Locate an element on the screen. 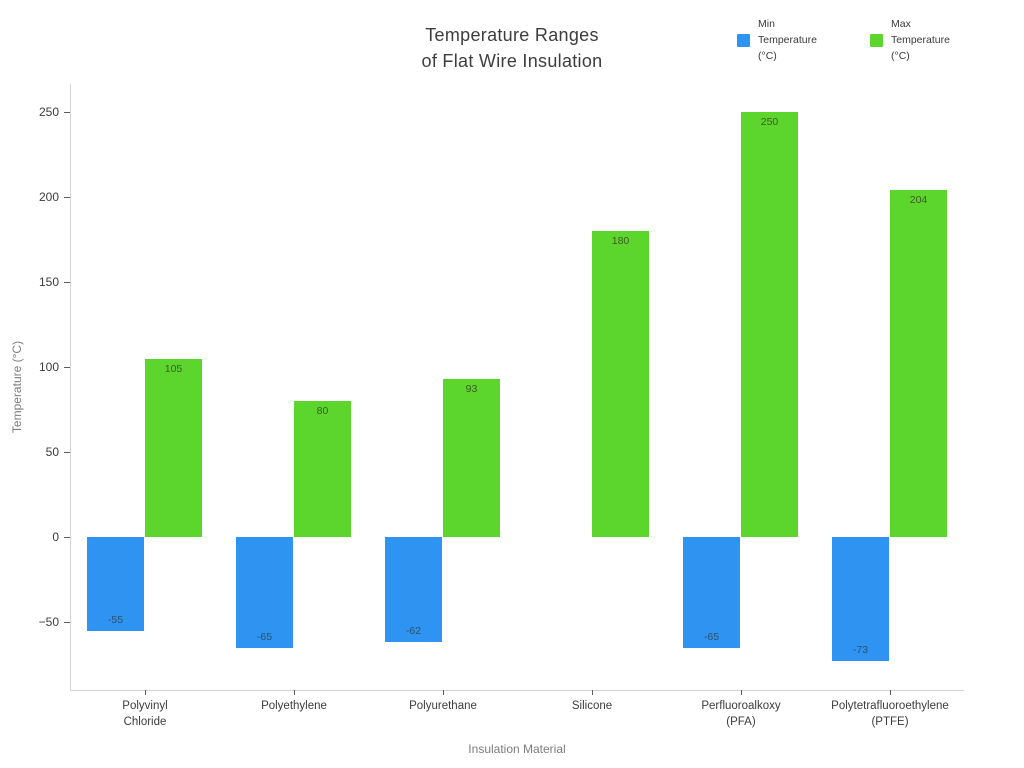 The image size is (1024, 768). legend: Min Temperature (°C) Max Temperature (°C) is located at coordinates (512, 42).